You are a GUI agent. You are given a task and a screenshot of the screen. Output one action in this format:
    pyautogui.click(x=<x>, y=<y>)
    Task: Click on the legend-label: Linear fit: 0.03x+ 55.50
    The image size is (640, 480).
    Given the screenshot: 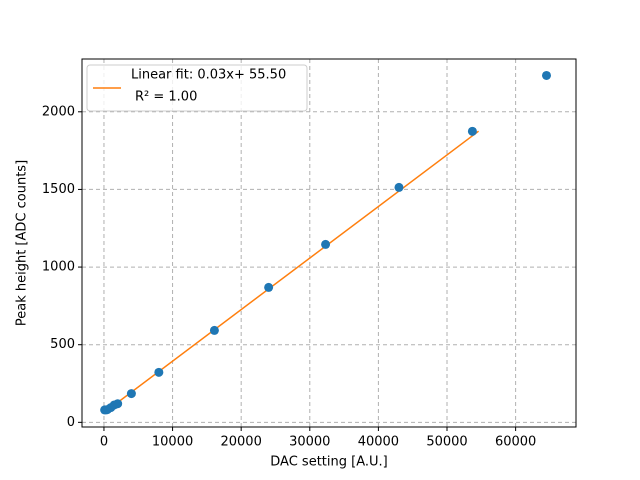 What is the action you would take?
    pyautogui.click(x=208, y=75)
    